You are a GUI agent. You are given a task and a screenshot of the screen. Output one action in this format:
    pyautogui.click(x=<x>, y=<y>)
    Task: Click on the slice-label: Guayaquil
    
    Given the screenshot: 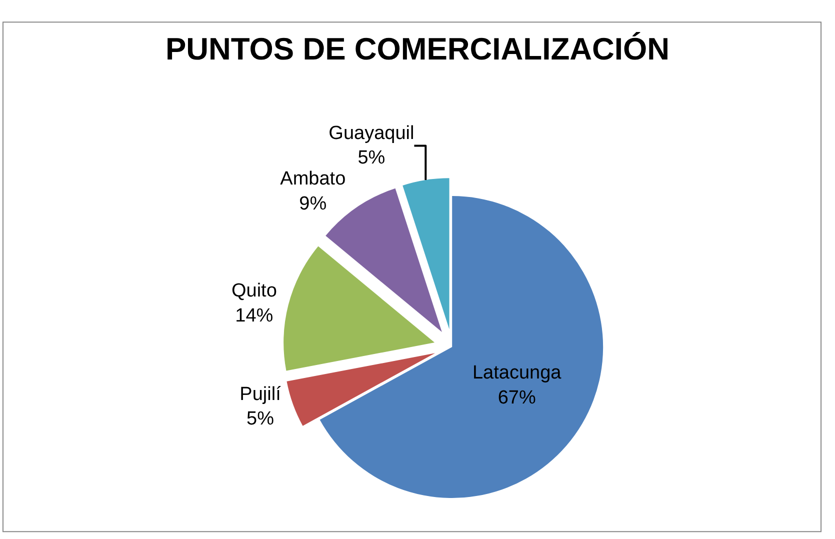 What is the action you would take?
    pyautogui.click(x=371, y=133)
    